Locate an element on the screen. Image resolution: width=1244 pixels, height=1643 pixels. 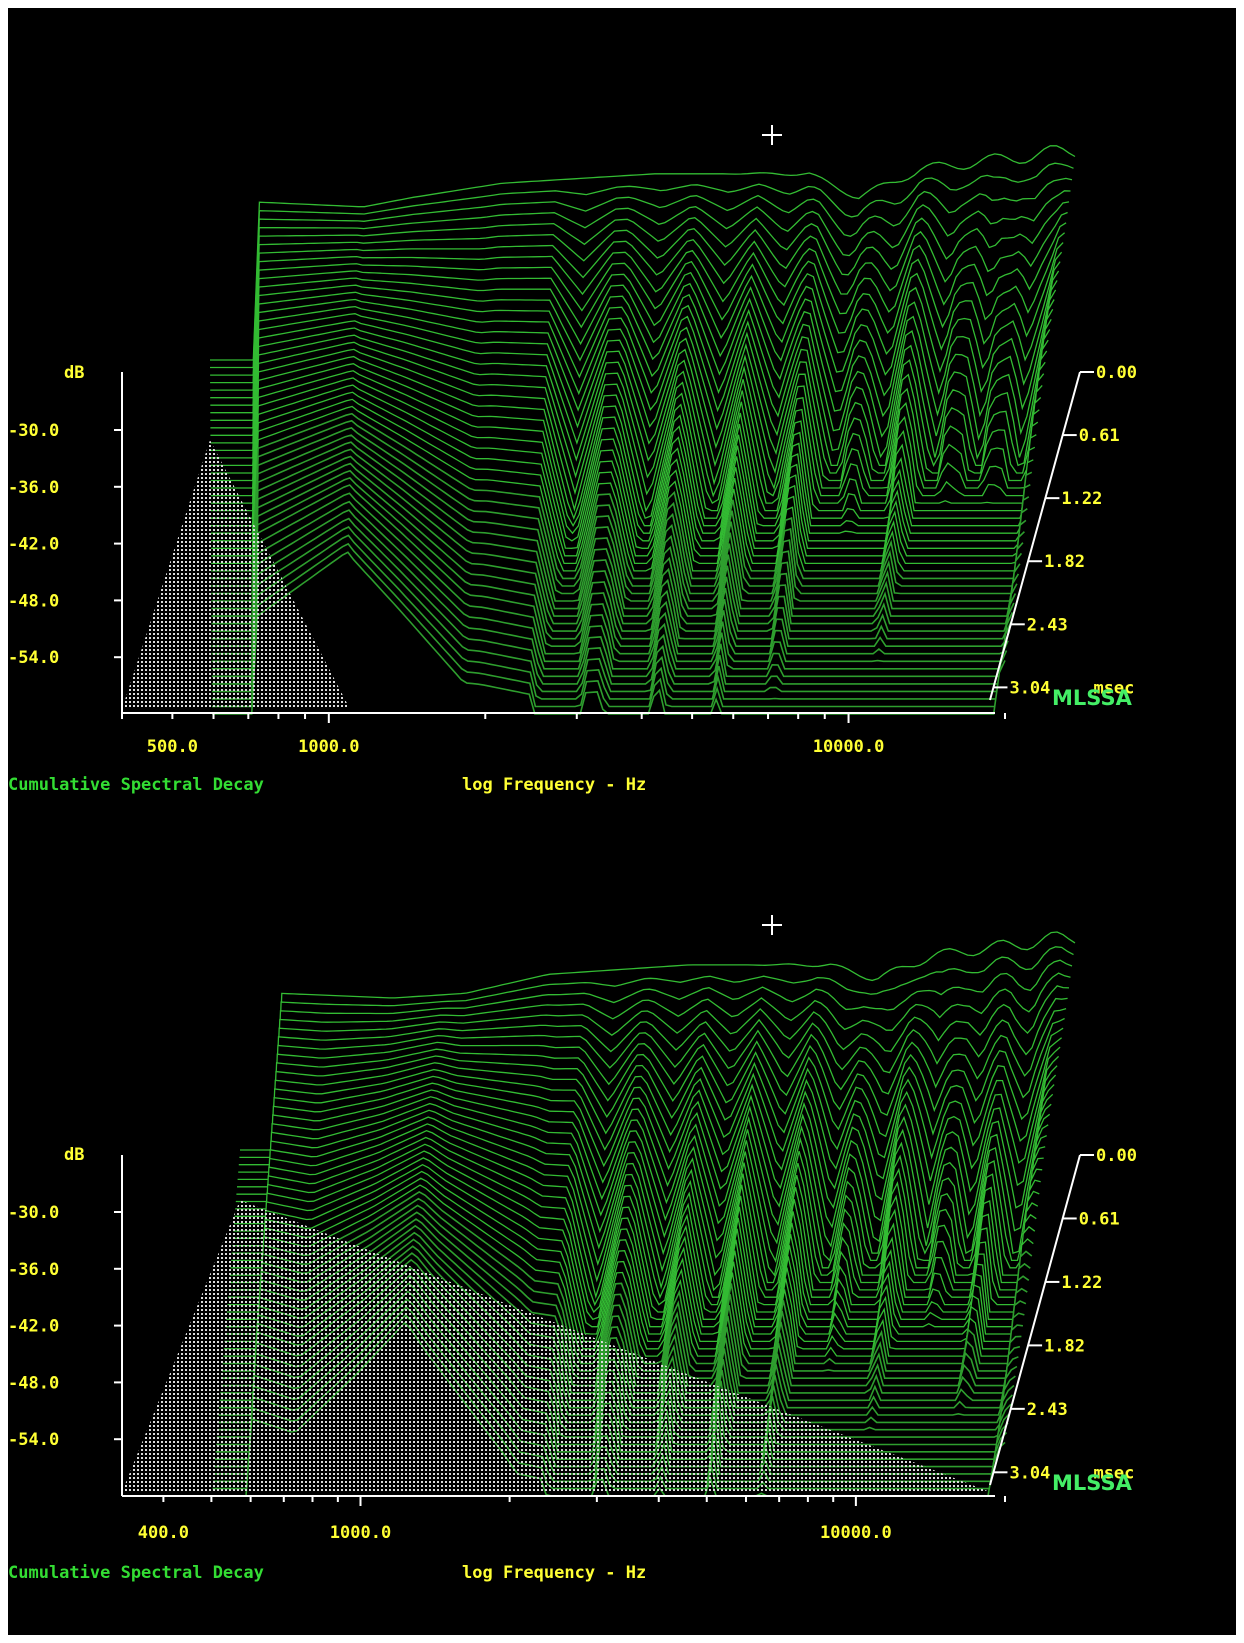
db-tick-label: -42.0 is located at coordinates (33, 545).